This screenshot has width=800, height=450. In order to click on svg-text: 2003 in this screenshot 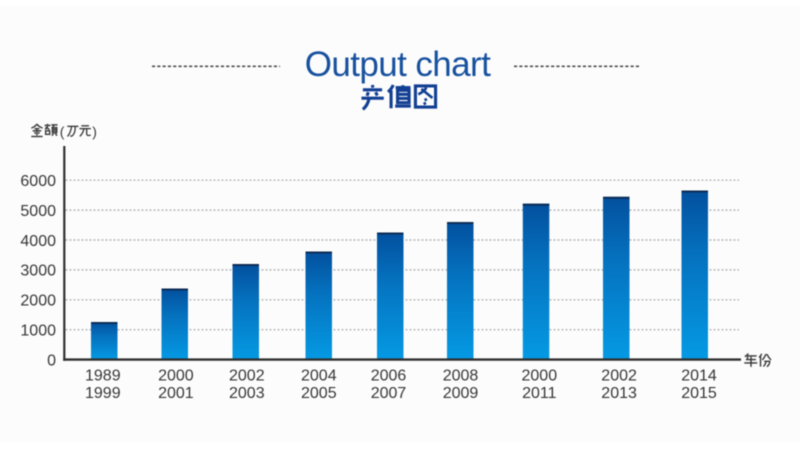, I will do `click(247, 393)`.